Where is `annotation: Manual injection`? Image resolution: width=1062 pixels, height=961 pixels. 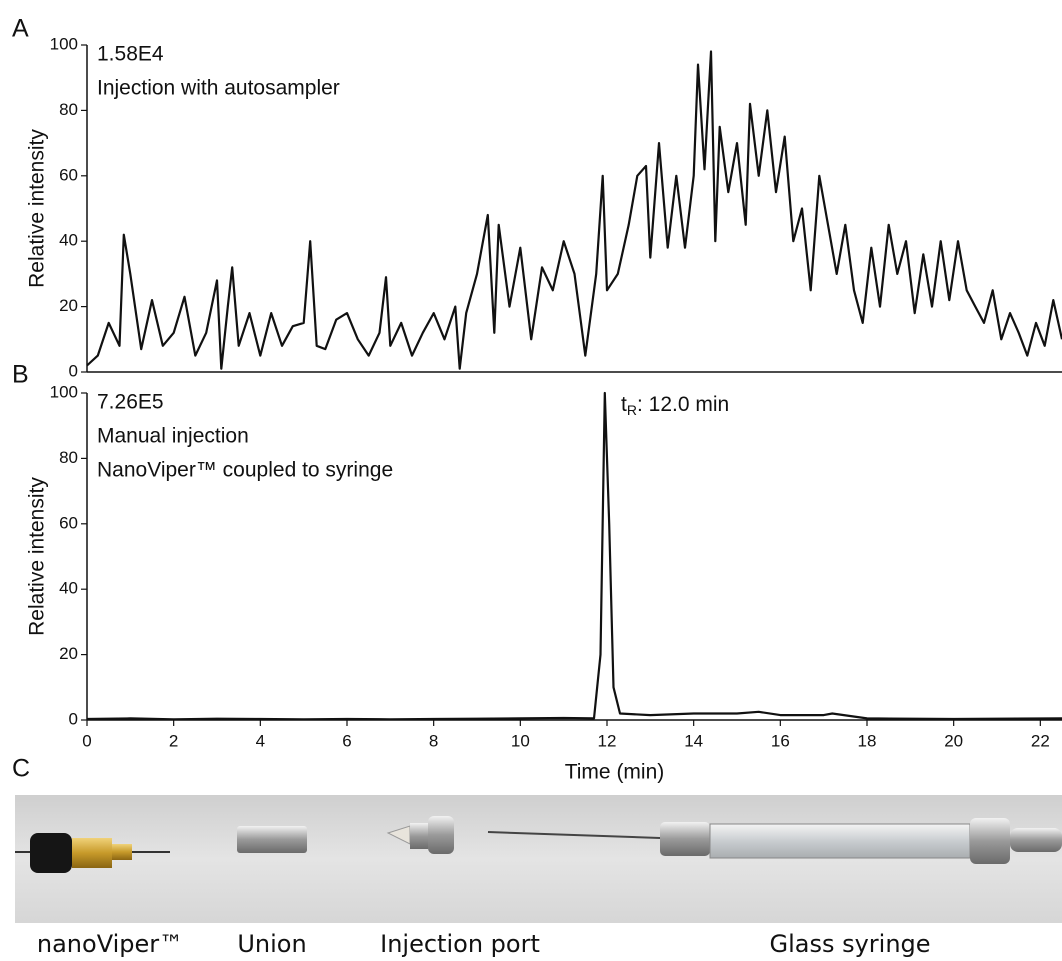 annotation: Manual injection is located at coordinates (173, 436).